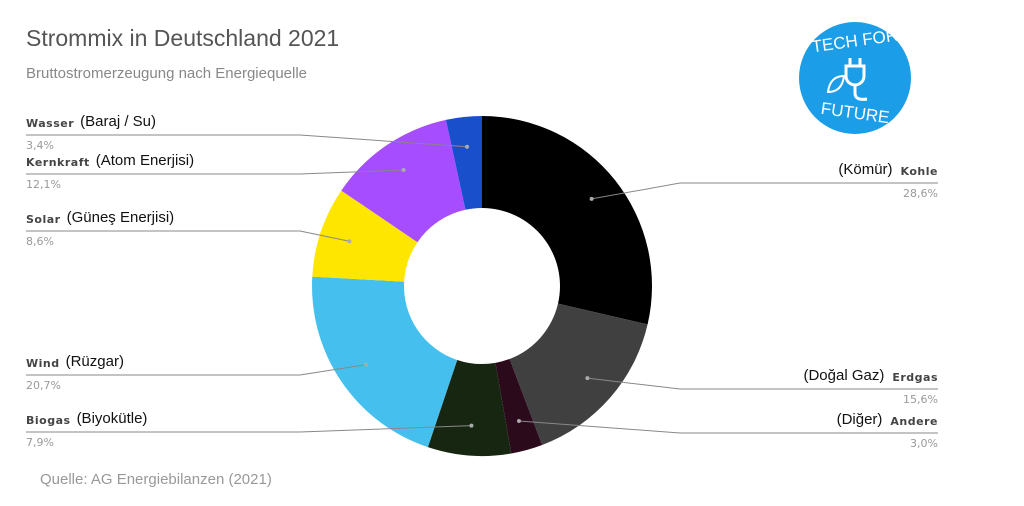 The image size is (1024, 506). I want to click on chart-title: Strommix in Deutschland 2021, so click(182, 38).